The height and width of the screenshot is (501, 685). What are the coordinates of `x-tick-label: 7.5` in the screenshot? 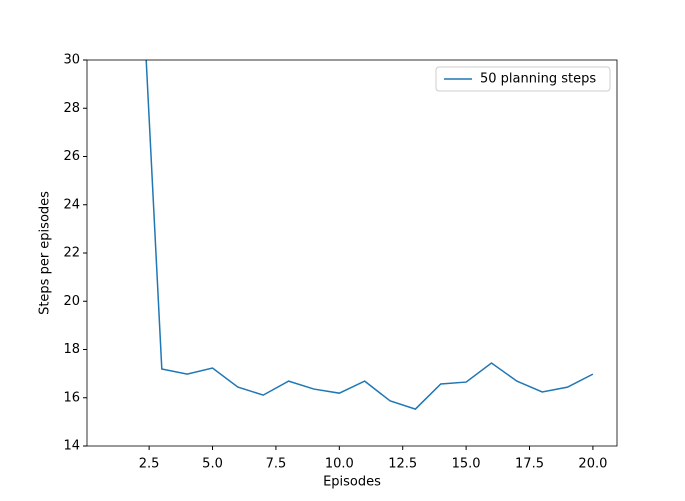 It's located at (276, 464).